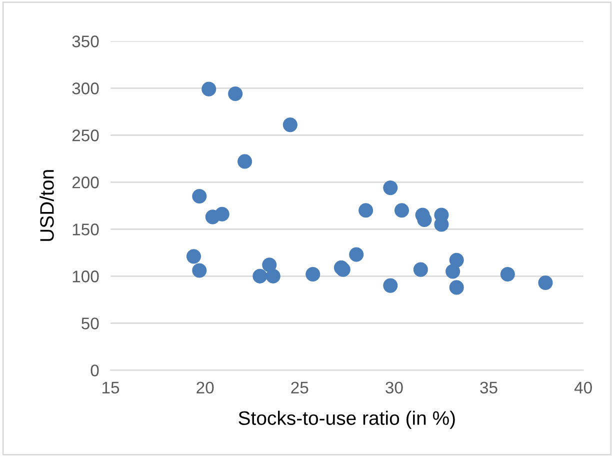 This screenshot has width=614, height=457. Describe the element at coordinates (47, 205) in the screenshot. I see `y-axis-title: USD/ton` at that location.